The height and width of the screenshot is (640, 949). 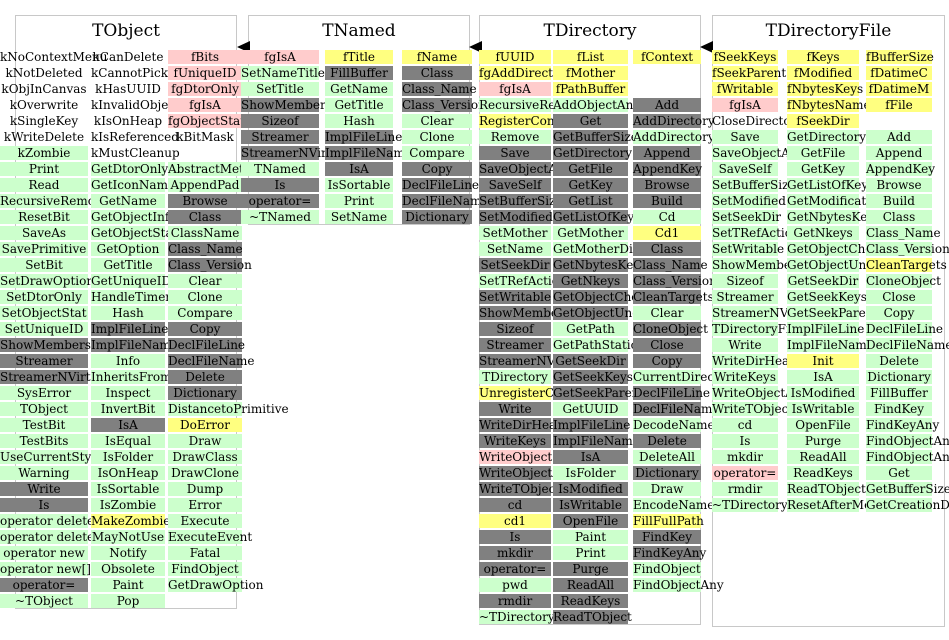 I want to click on tdirectoryfile-member: SetSeekDir, so click(x=747, y=217).